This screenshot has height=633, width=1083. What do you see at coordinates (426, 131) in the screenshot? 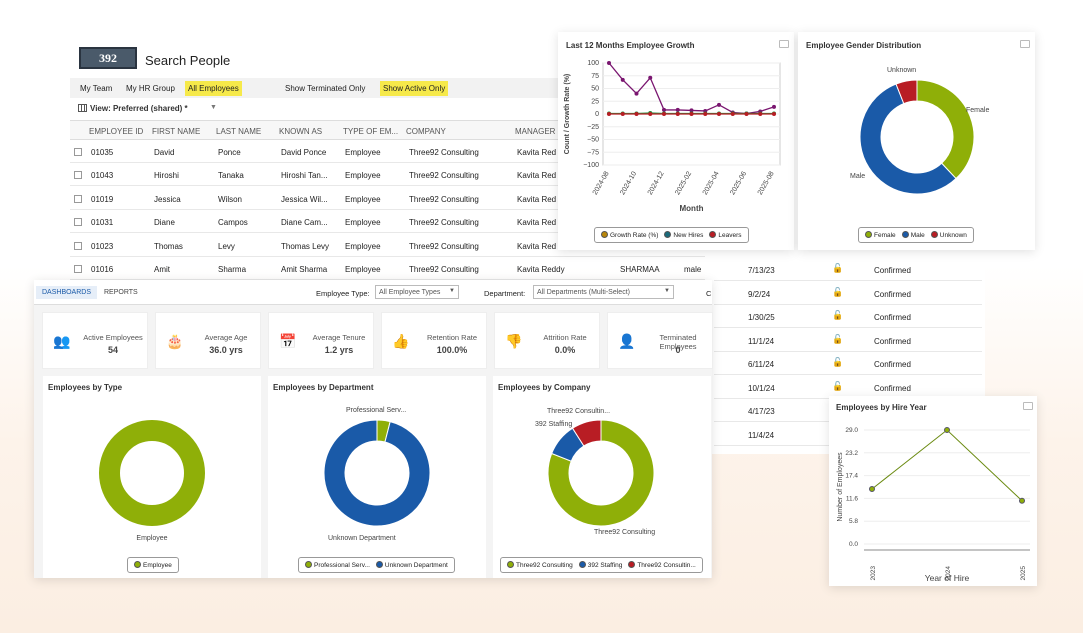
I see `col-company: COMPANY` at bounding box center [426, 131].